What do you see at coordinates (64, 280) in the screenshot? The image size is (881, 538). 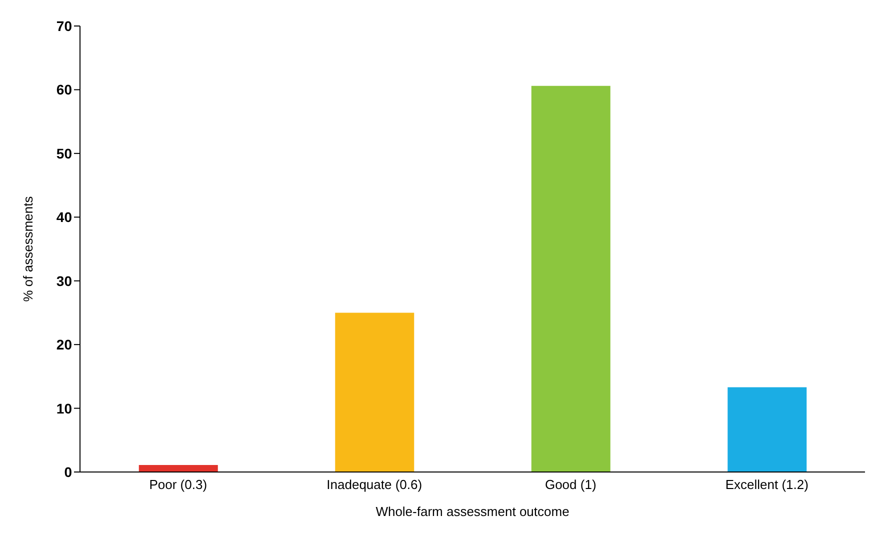 I see `y-tick-label: 30` at bounding box center [64, 280].